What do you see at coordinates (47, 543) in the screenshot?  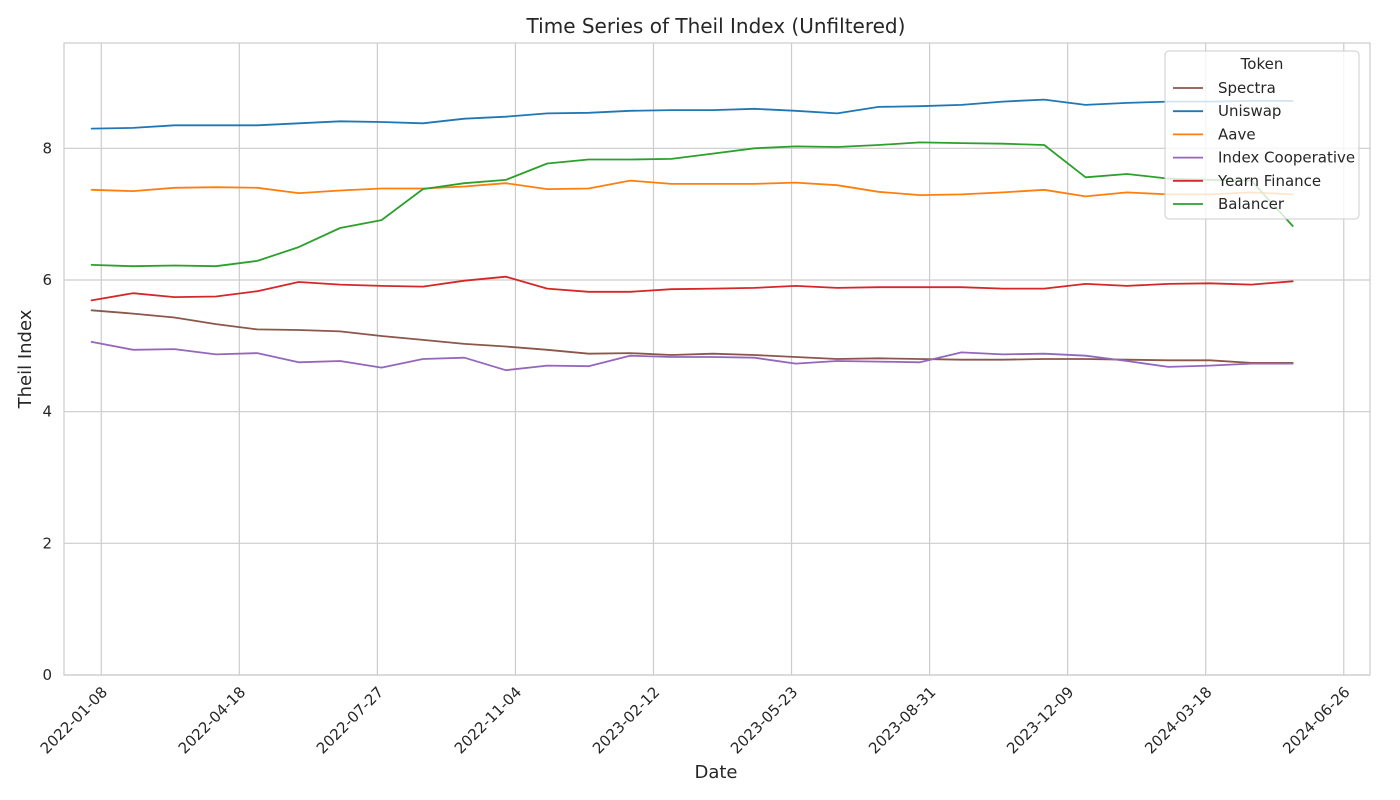 I see `y-tick-label: 2` at bounding box center [47, 543].